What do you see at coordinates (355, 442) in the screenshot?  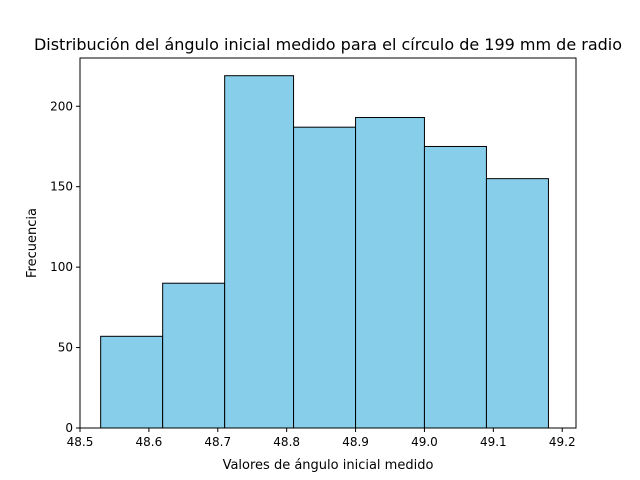 I see `x-tick-label: 48.9` at bounding box center [355, 442].